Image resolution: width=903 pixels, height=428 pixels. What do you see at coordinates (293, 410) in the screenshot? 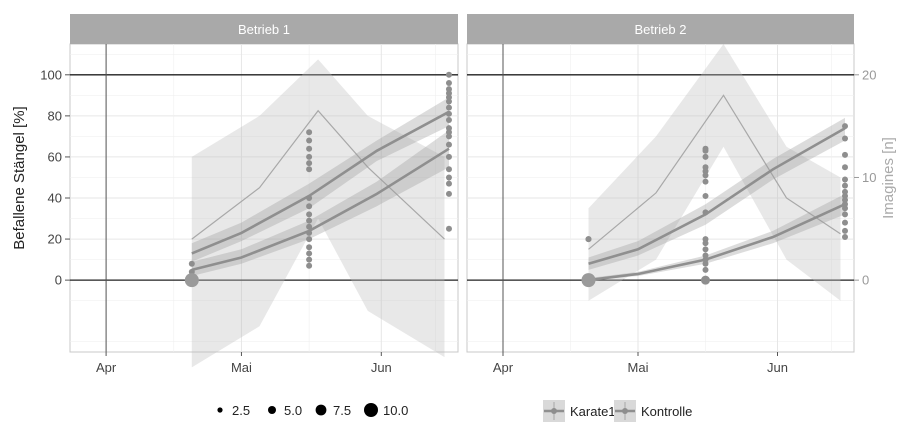
I see `size-legend-label: 5.0` at bounding box center [293, 410].